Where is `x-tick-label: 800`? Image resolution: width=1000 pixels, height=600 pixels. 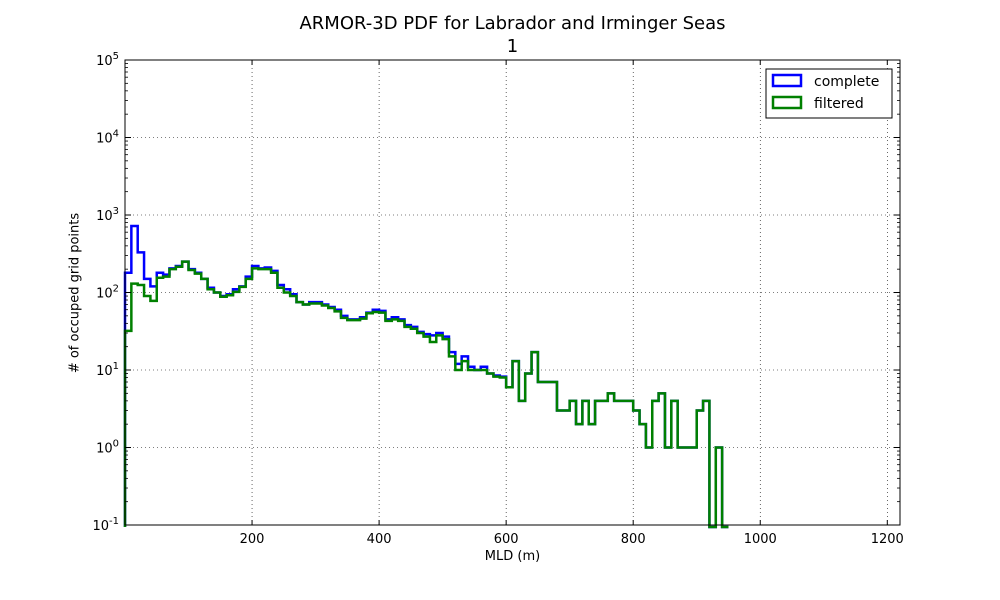
x-tick-label: 800 is located at coordinates (633, 539).